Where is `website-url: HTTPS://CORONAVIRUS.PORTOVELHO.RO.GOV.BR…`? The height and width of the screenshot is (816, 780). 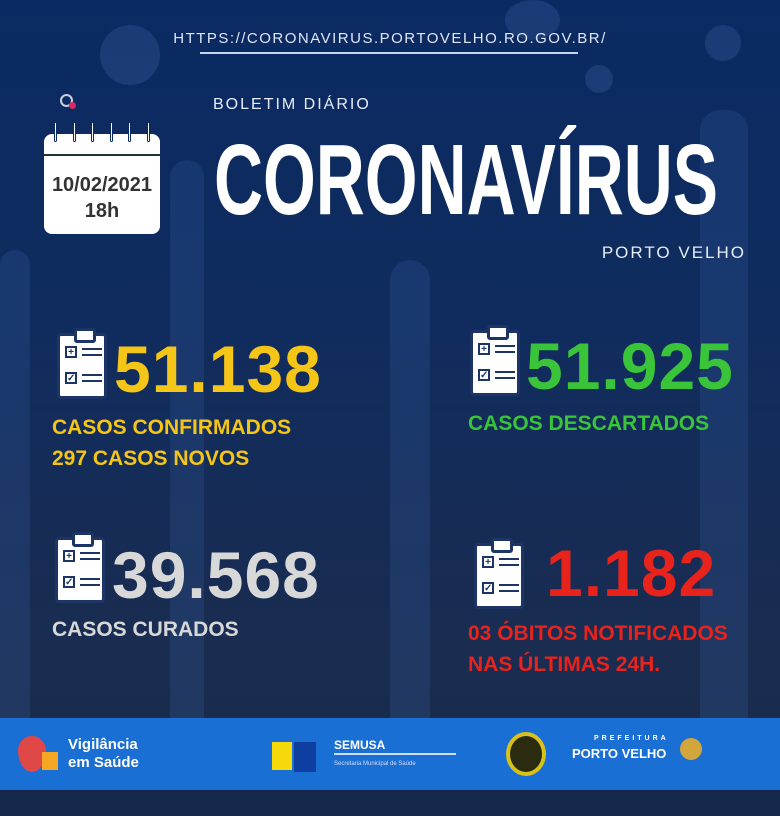
website-url: HTTPS://CORONAVIRUS.PORTOVELHO.RO.GOV.BR… is located at coordinates (390, 38).